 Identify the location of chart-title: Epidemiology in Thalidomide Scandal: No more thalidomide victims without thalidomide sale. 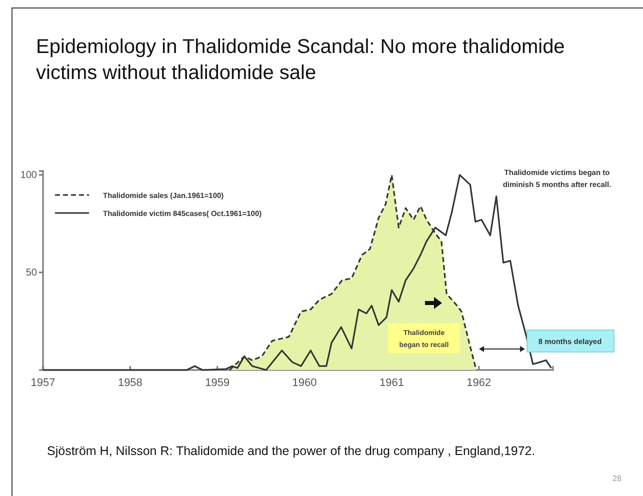
(300, 60).